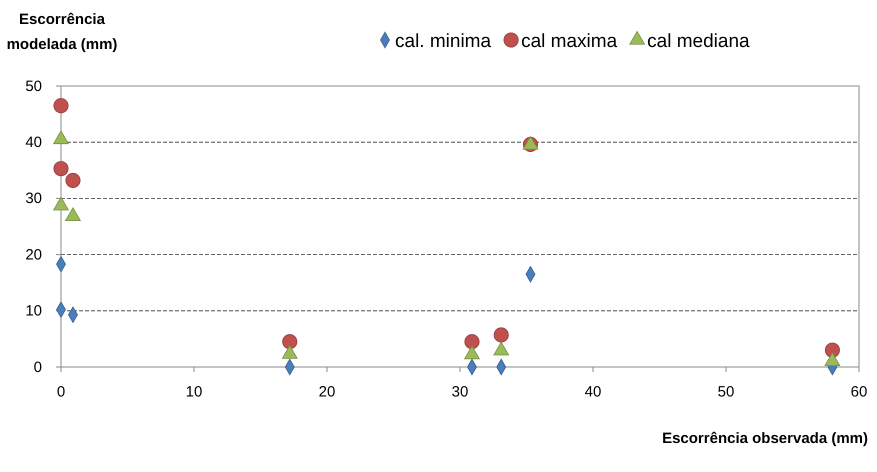  What do you see at coordinates (327, 392) in the screenshot?
I see `x-tick-label: 20` at bounding box center [327, 392].